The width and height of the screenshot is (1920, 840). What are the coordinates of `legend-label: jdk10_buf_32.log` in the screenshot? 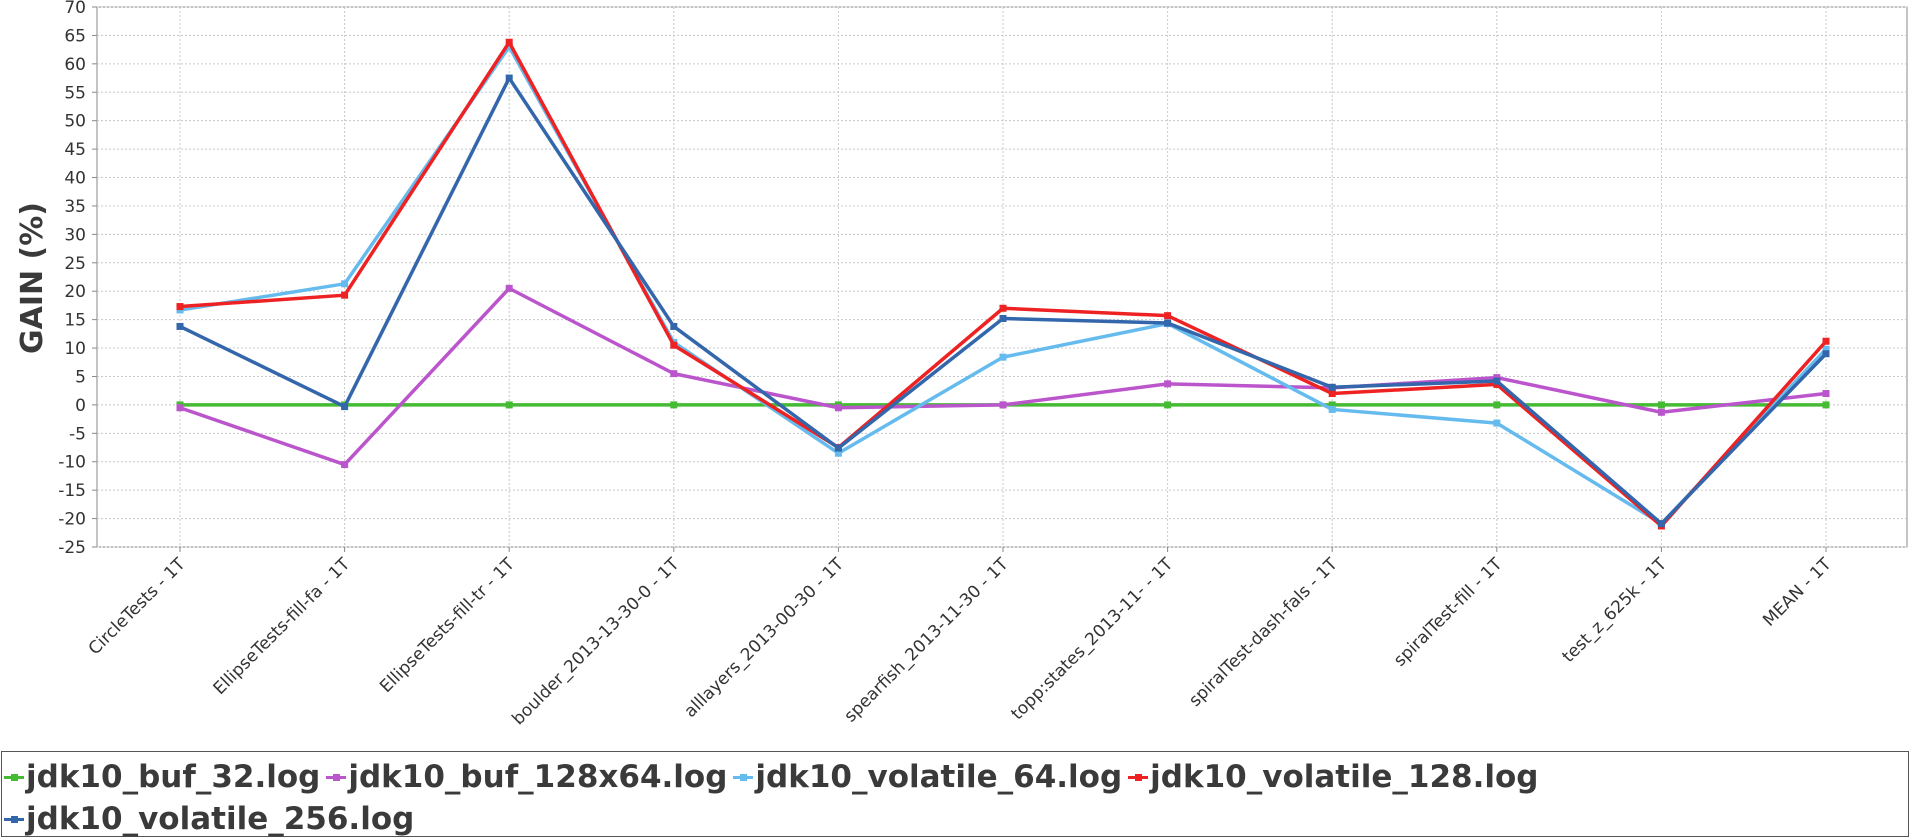 It's located at (173, 777).